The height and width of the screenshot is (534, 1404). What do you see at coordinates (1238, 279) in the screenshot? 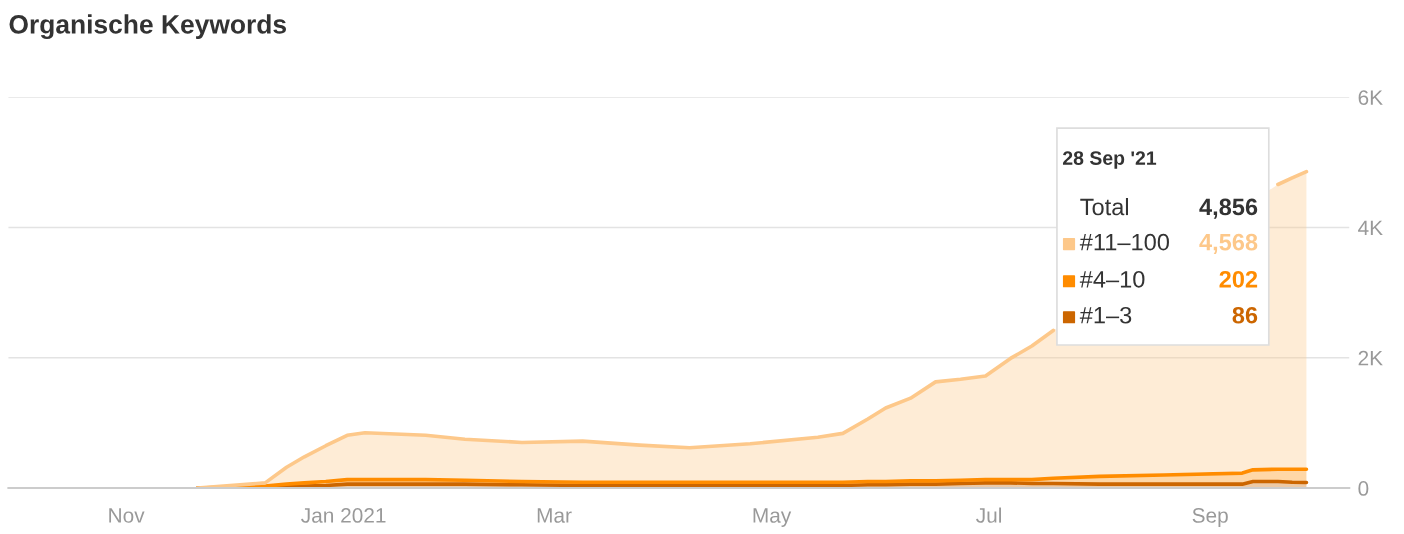
I see `annotation: 202` at bounding box center [1238, 279].